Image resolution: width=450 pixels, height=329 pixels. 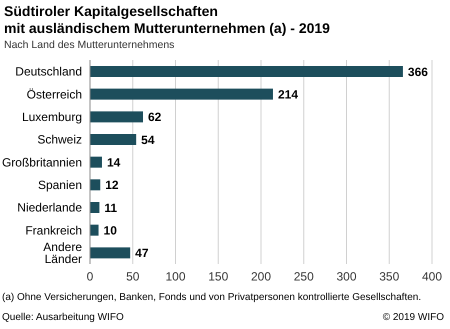 I want to click on y-tick-label: Andere Länder, so click(x=62, y=253).